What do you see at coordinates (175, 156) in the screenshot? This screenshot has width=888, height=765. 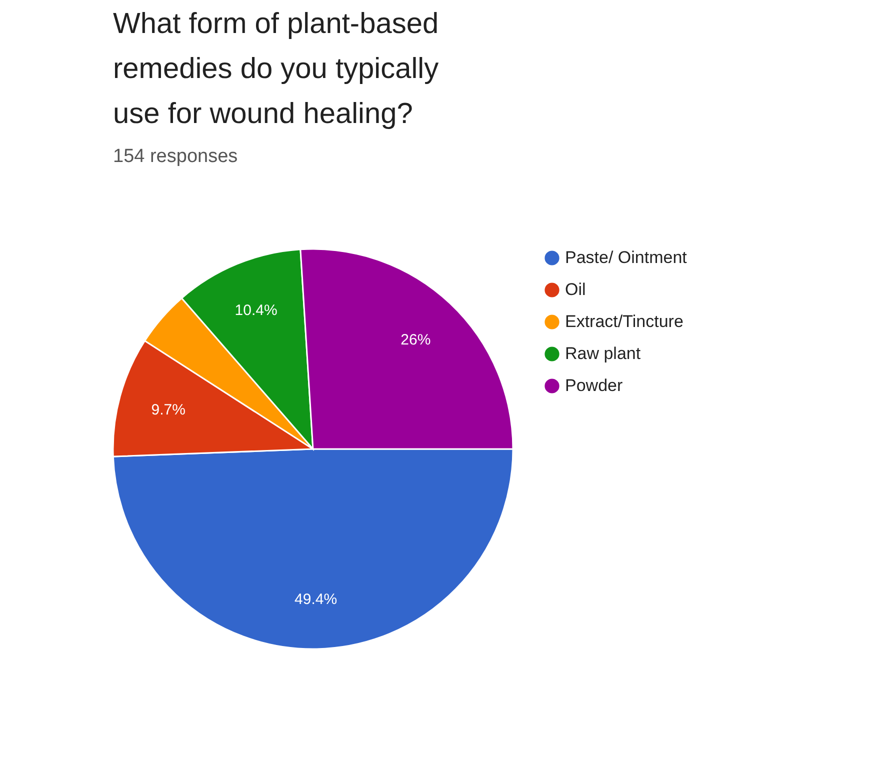 I see `chart-subtitle: 154 responses` at bounding box center [175, 156].